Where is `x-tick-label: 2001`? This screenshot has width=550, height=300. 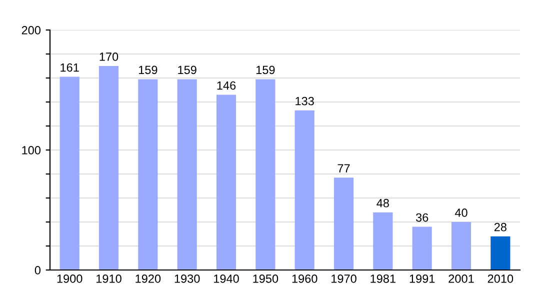 x-tick-label: 2001 is located at coordinates (461, 278).